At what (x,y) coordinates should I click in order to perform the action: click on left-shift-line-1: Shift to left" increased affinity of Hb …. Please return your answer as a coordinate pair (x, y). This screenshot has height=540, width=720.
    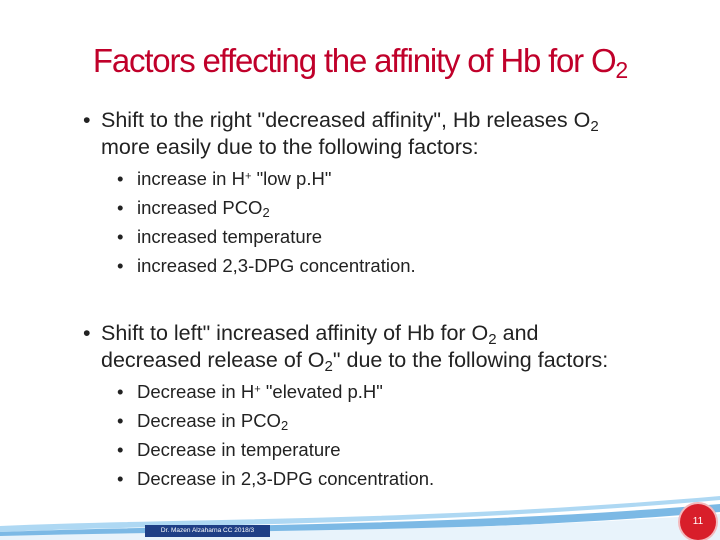
    Looking at the image, I should click on (320, 334).